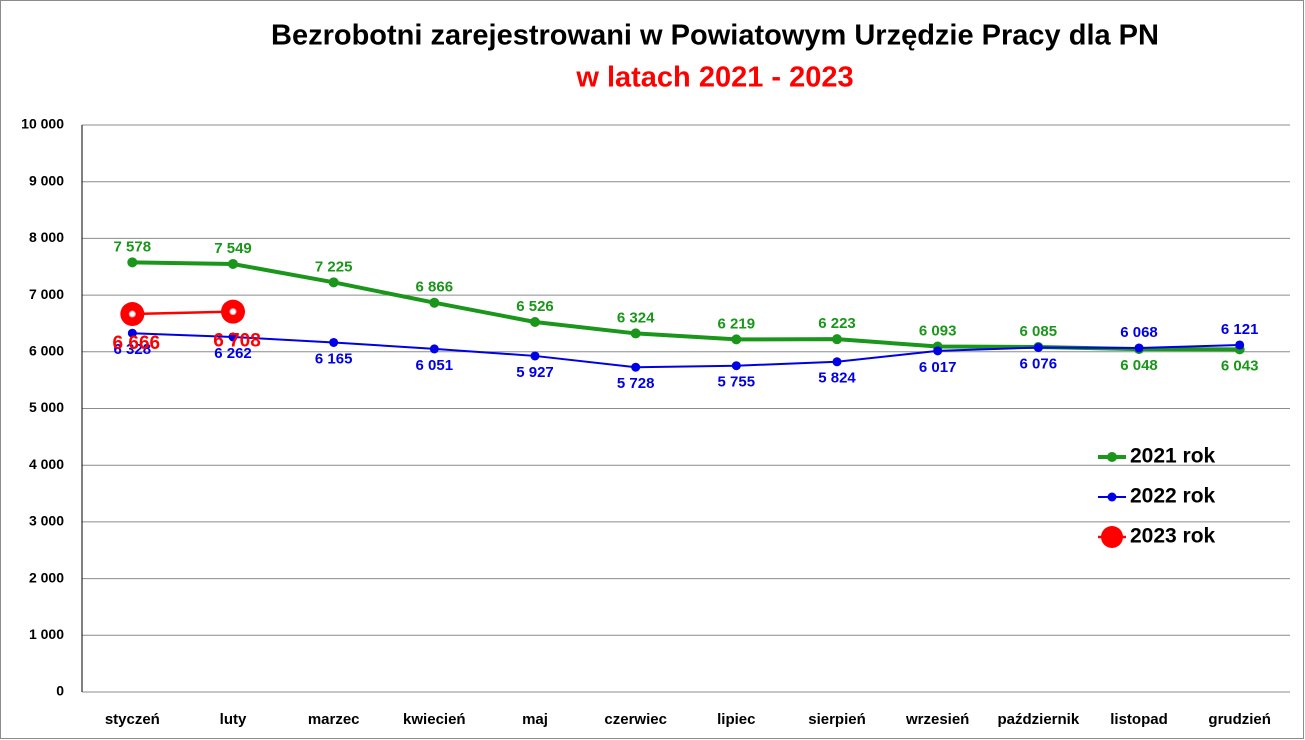  Describe the element at coordinates (636, 383) in the screenshot. I see `data-label: 5 728` at that location.